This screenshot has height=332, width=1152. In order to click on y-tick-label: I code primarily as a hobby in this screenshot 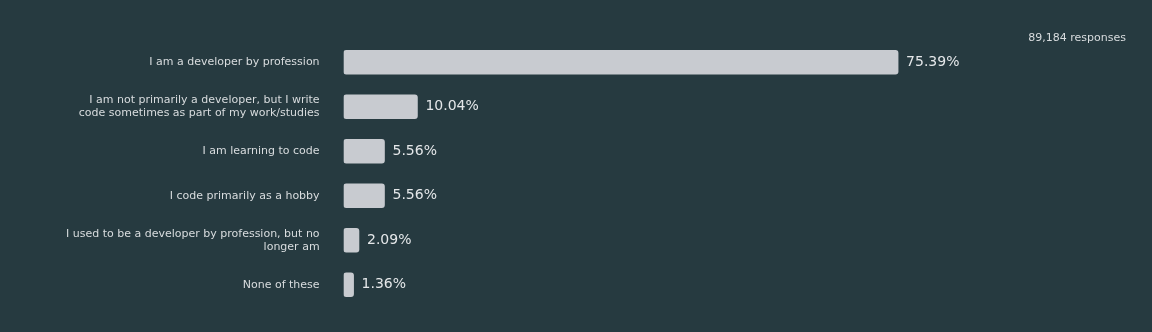, I will do `click(245, 195)`.